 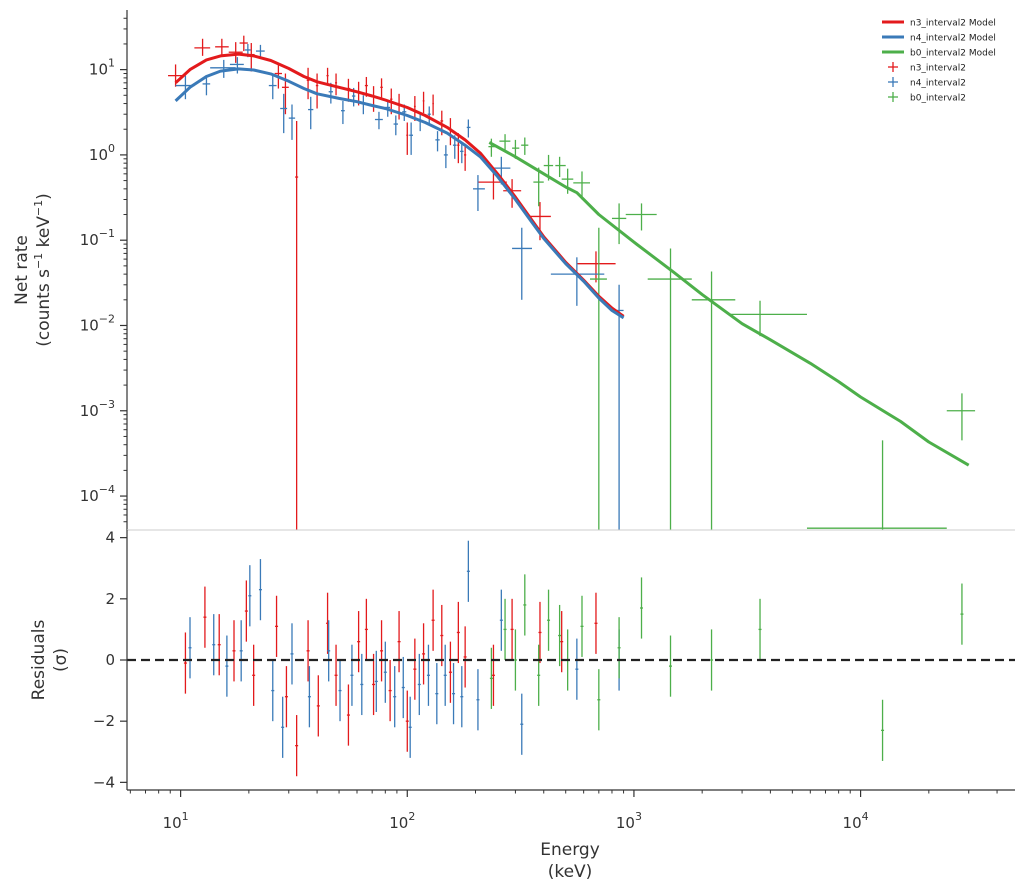 I want to click on x-axis-label-line1: Energy, so click(x=570, y=850).